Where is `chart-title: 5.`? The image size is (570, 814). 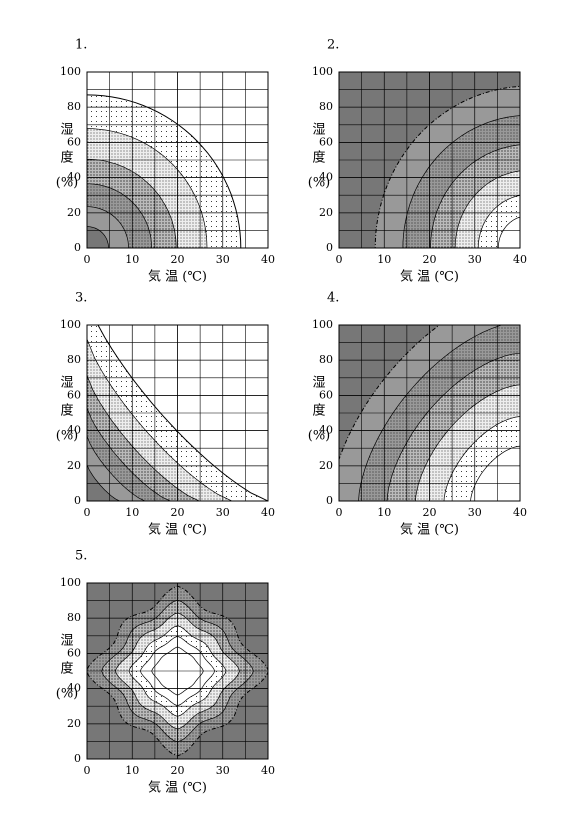 chart-title: 5. is located at coordinates (81, 556).